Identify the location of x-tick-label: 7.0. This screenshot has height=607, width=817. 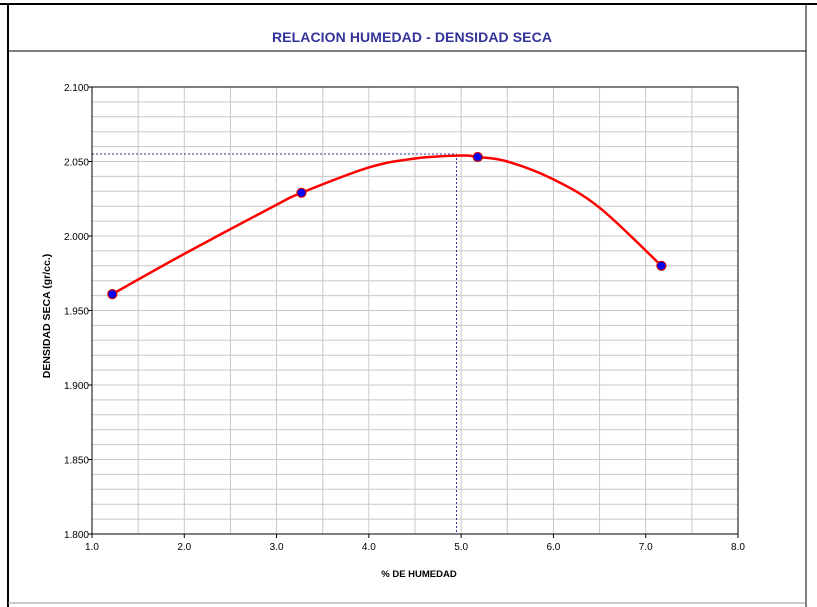
(646, 547).